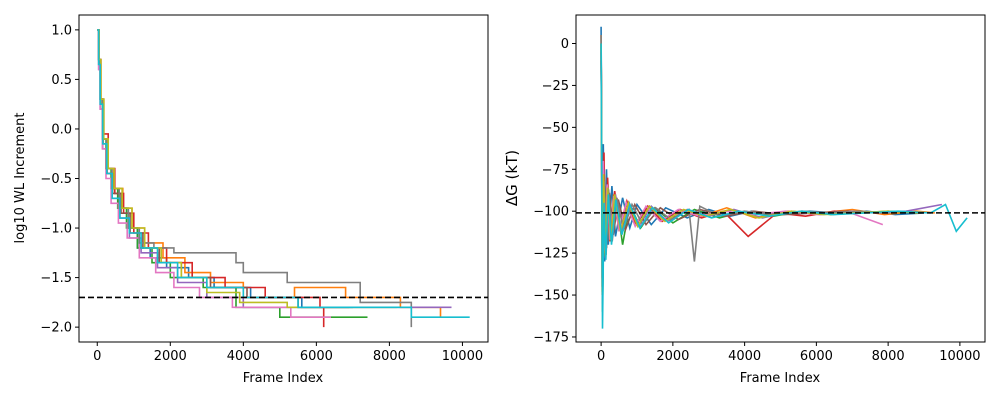  I want to click on wl-x-ticks: 0 2000 4000 6000 8000 10000, so click(288, 353).